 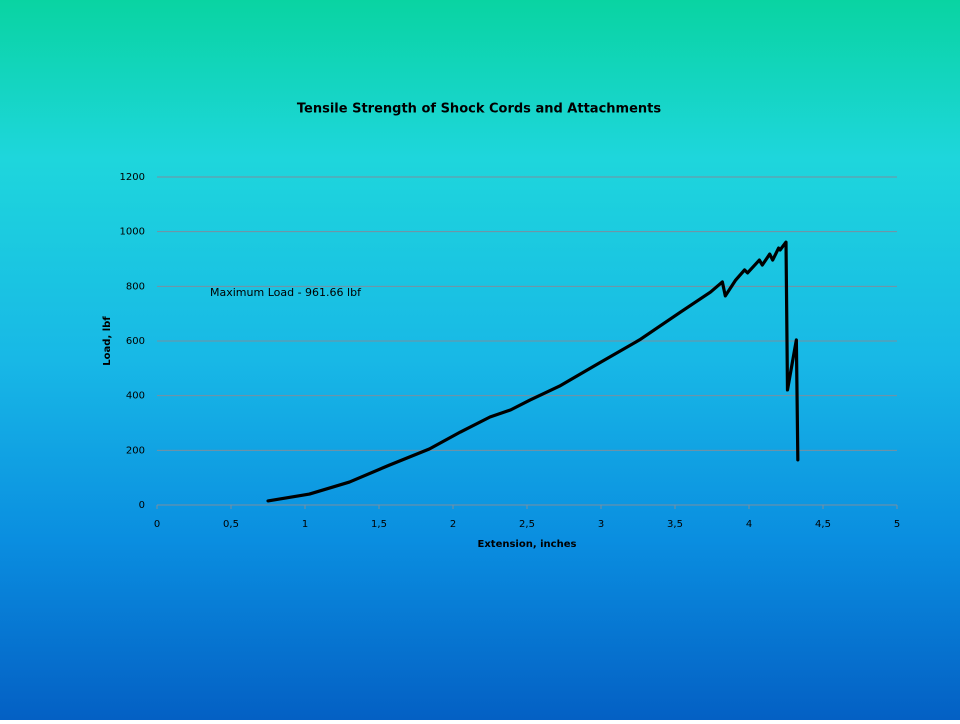 What do you see at coordinates (135, 286) in the screenshot?
I see `y-tick-label: 800` at bounding box center [135, 286].